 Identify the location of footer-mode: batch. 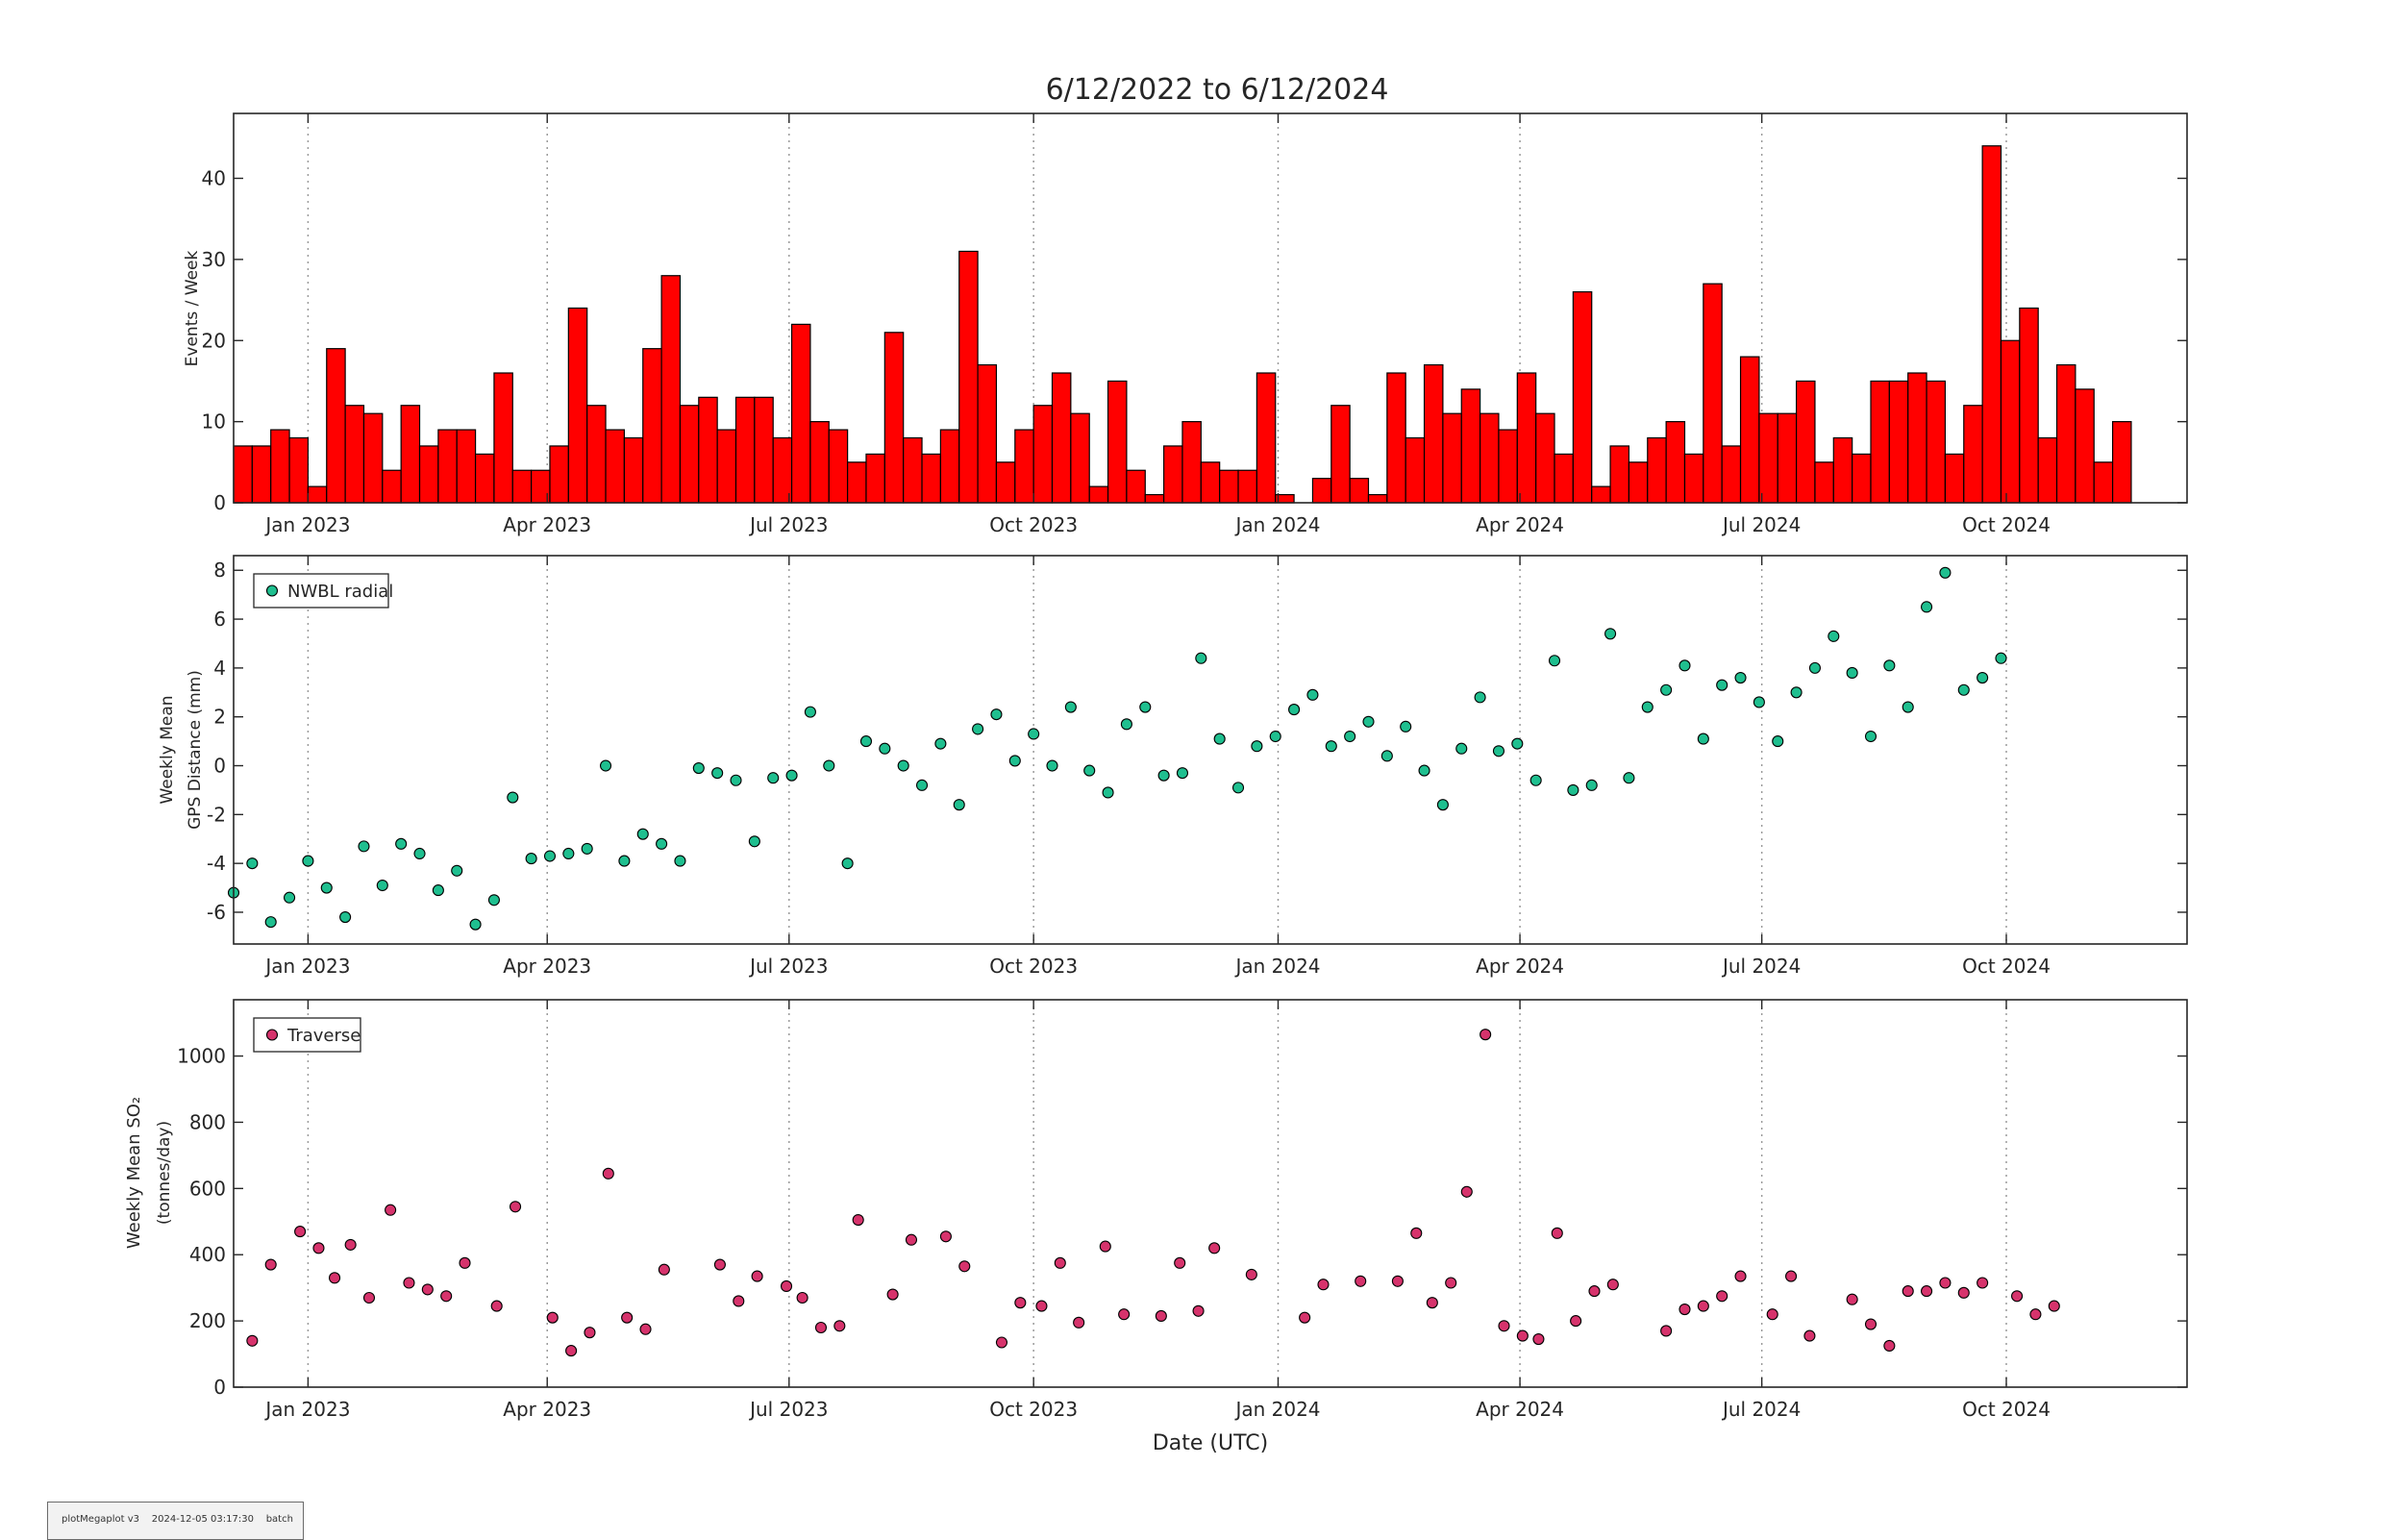
(279, 1519).